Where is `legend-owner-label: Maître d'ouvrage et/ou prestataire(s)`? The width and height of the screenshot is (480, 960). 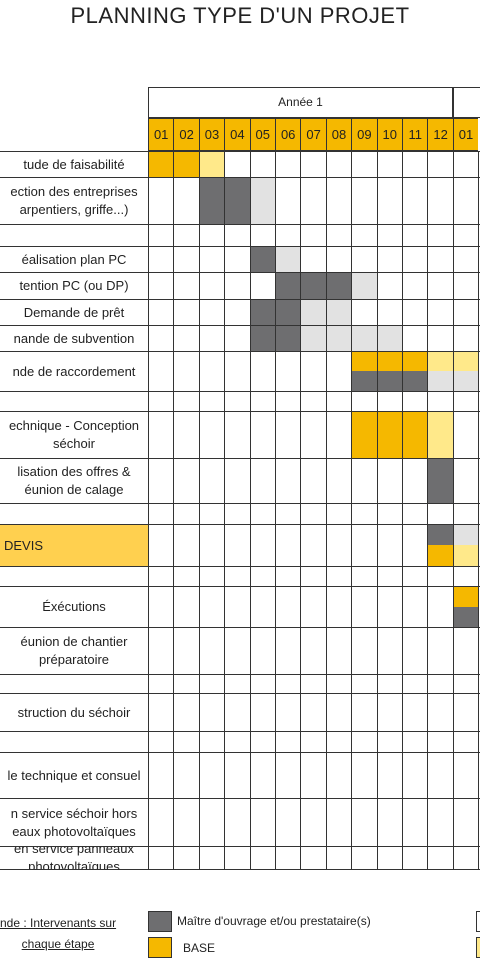 legend-owner-label: Maître d'ouvrage et/ou prestataire(s) is located at coordinates (274, 921).